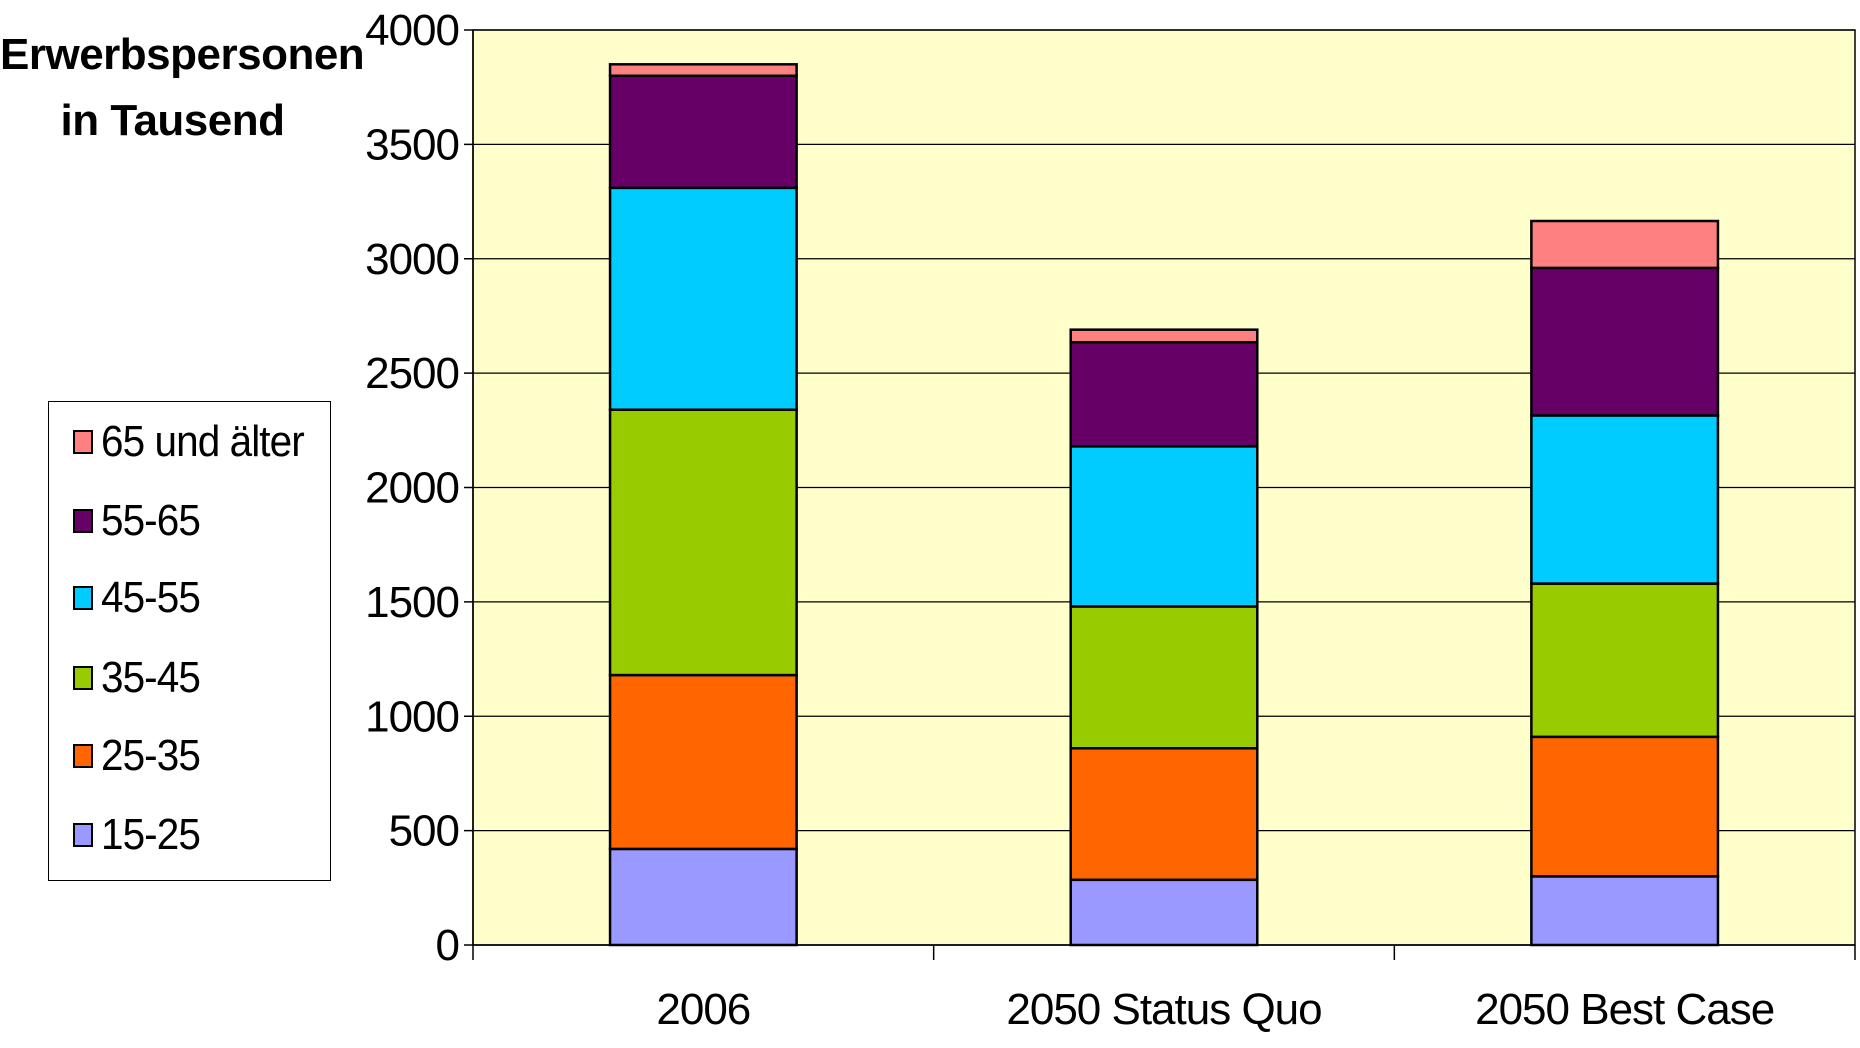 This screenshot has width=1860, height=1048. Describe the element at coordinates (412, 30) in the screenshot. I see `y-tick-label: 4000` at that location.